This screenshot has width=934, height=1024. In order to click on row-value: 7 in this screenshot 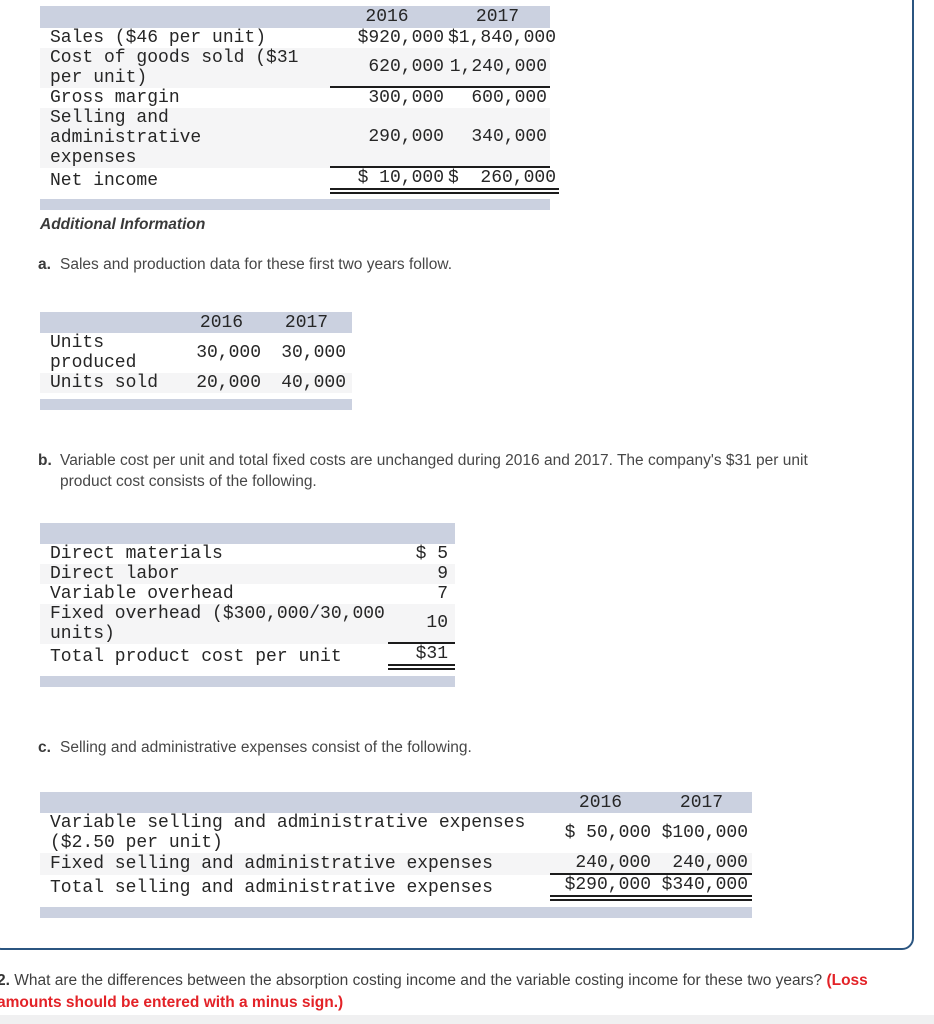, I will do `click(442, 594)`.